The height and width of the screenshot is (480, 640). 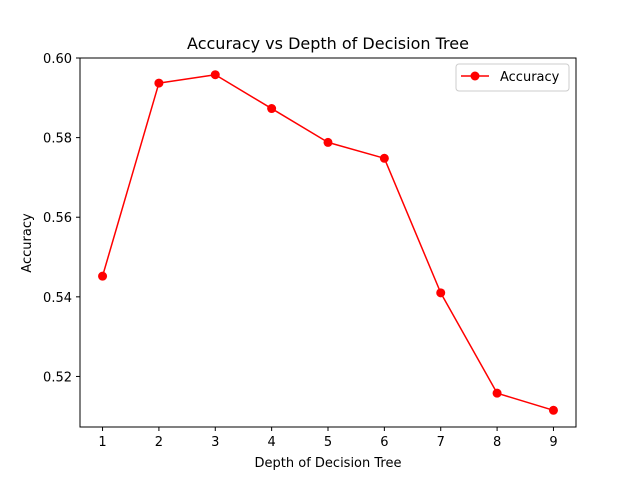 What do you see at coordinates (271, 442) in the screenshot?
I see `x-tick-label: 4` at bounding box center [271, 442].